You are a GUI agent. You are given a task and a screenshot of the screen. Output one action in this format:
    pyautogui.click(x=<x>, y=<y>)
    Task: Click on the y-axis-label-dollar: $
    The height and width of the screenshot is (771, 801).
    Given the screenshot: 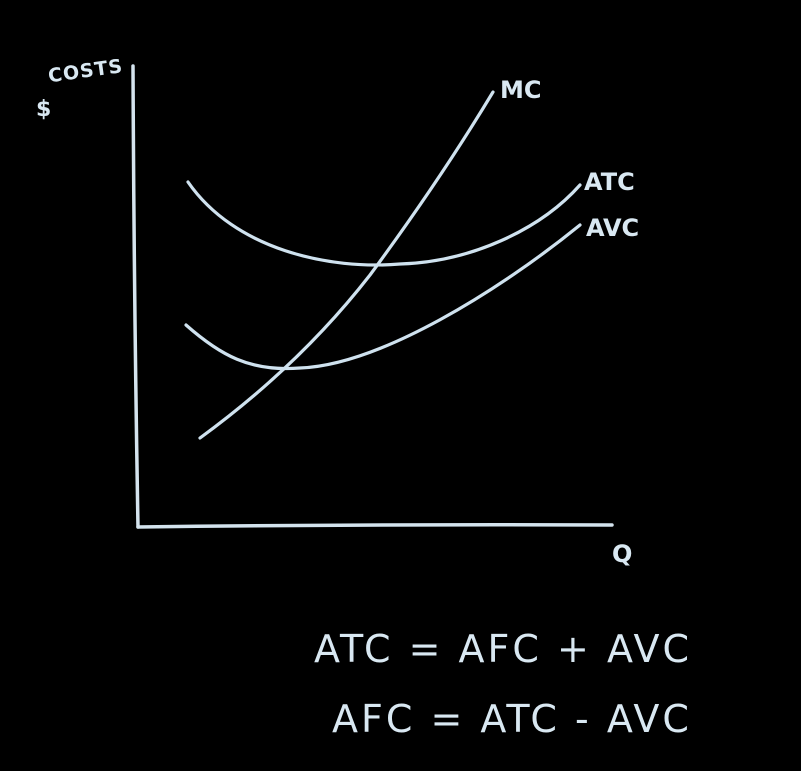 What is the action you would take?
    pyautogui.click(x=43, y=109)
    